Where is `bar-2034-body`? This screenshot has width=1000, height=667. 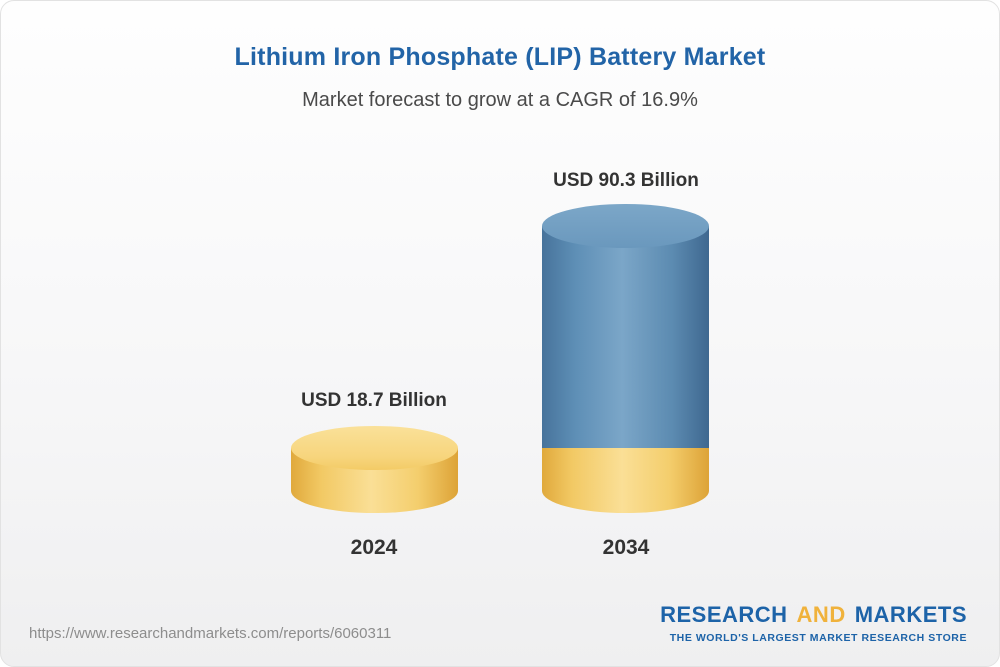
bar-2034-body is located at coordinates (625, 337).